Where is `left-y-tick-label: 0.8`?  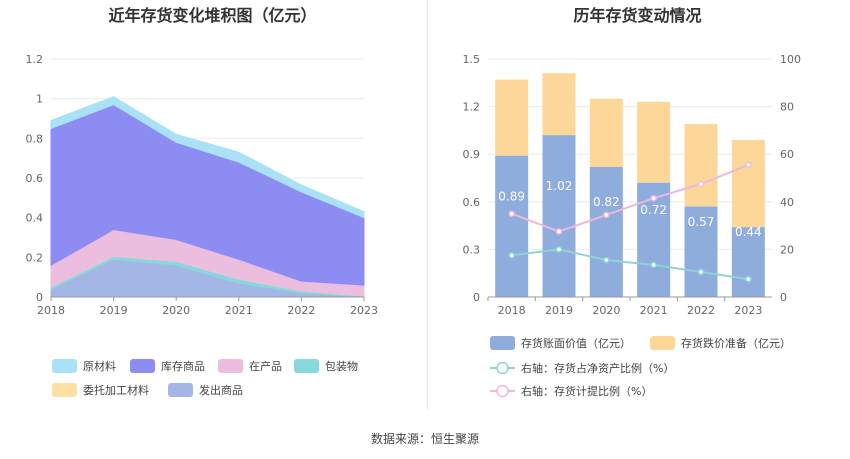 left-y-tick-label: 0.8 is located at coordinates (35, 138).